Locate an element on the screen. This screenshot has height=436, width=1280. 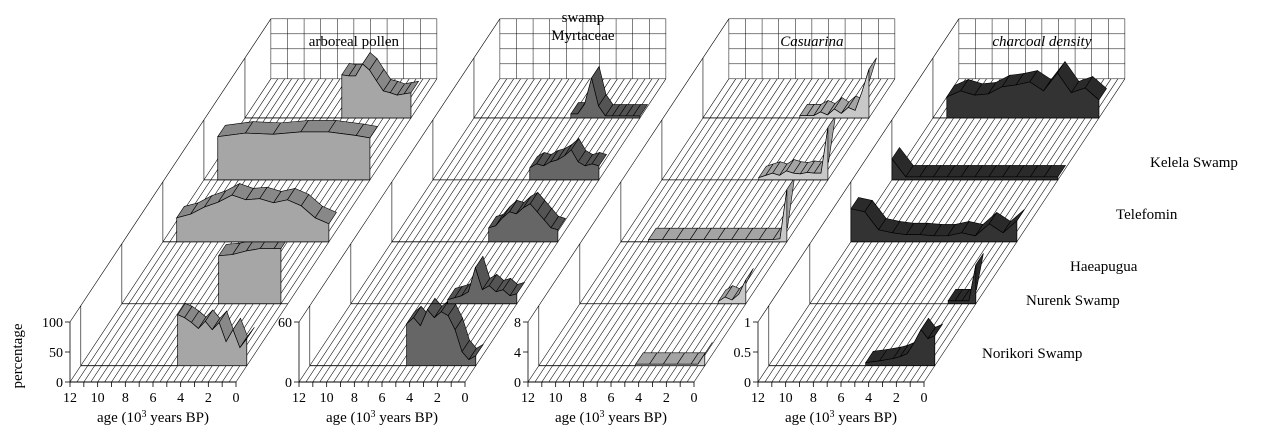
y-axis-label: percentage is located at coordinates (18, 355).